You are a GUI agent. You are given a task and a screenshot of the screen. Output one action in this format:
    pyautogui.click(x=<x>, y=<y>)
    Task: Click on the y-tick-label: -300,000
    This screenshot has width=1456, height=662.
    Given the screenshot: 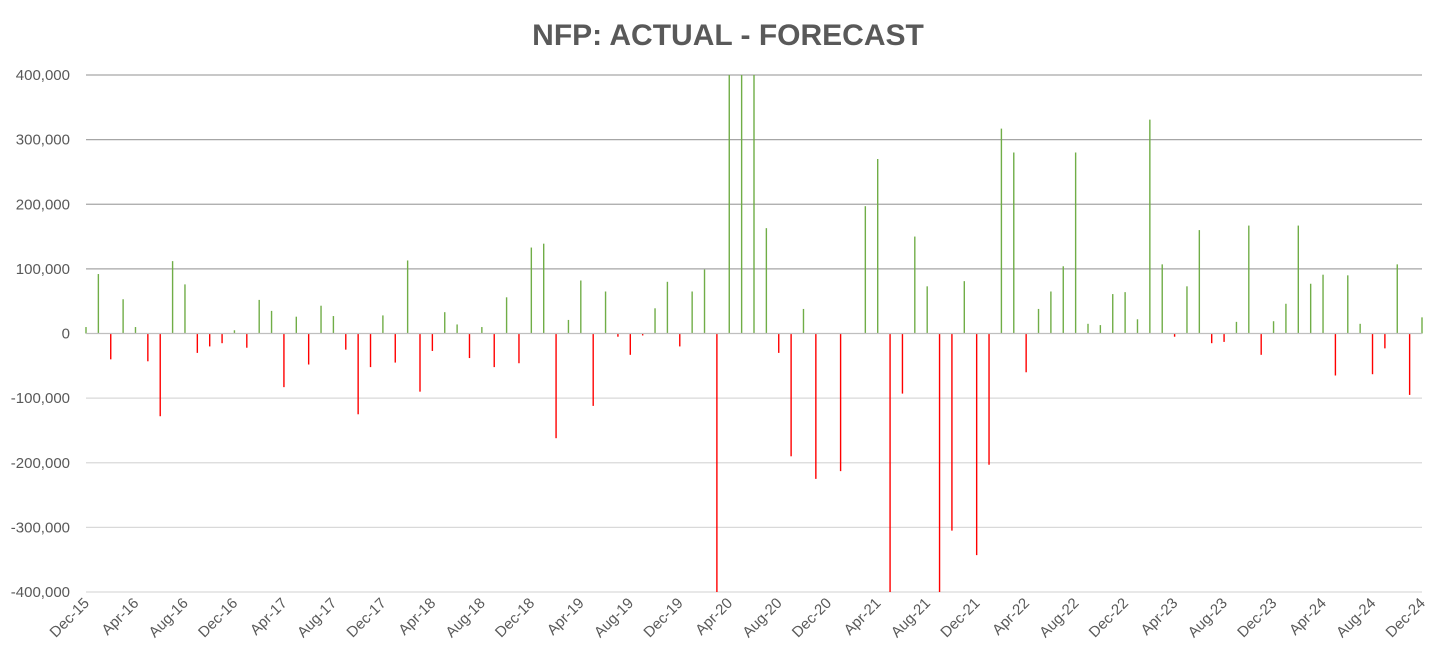 What is the action you would take?
    pyautogui.click(x=40, y=527)
    